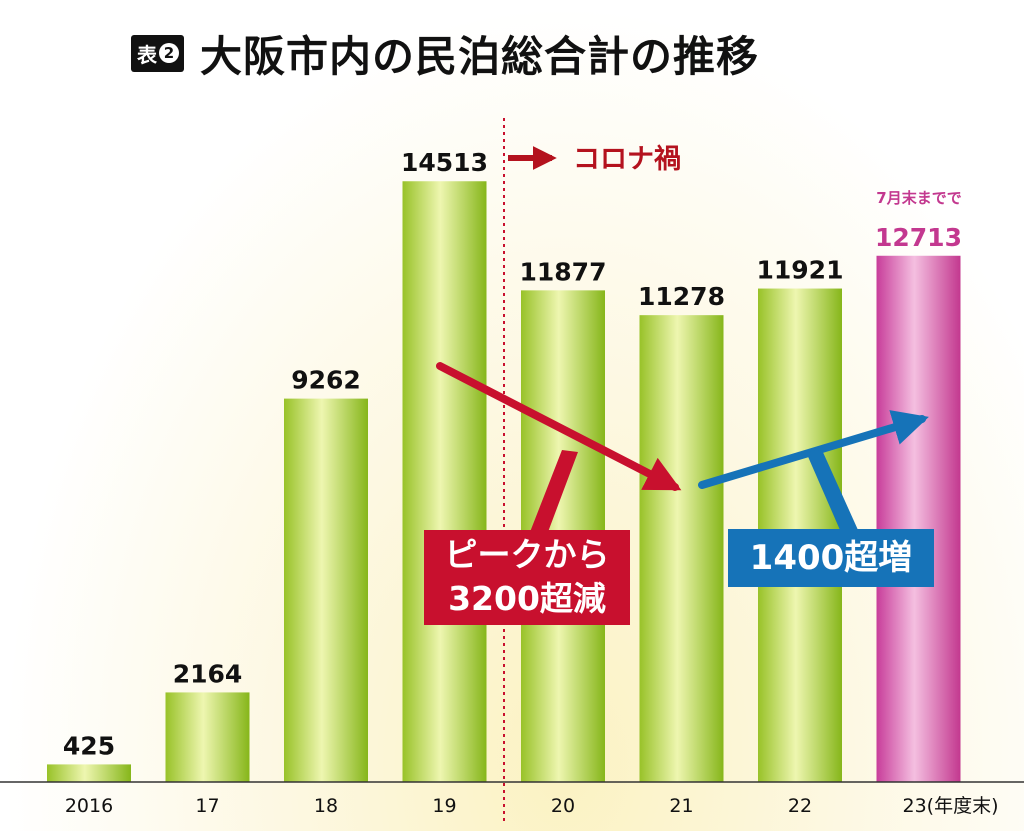 The width and height of the screenshot is (1024, 831). I want to click on title-text: 大阪市内の民泊総合計の推移, so click(480, 56).